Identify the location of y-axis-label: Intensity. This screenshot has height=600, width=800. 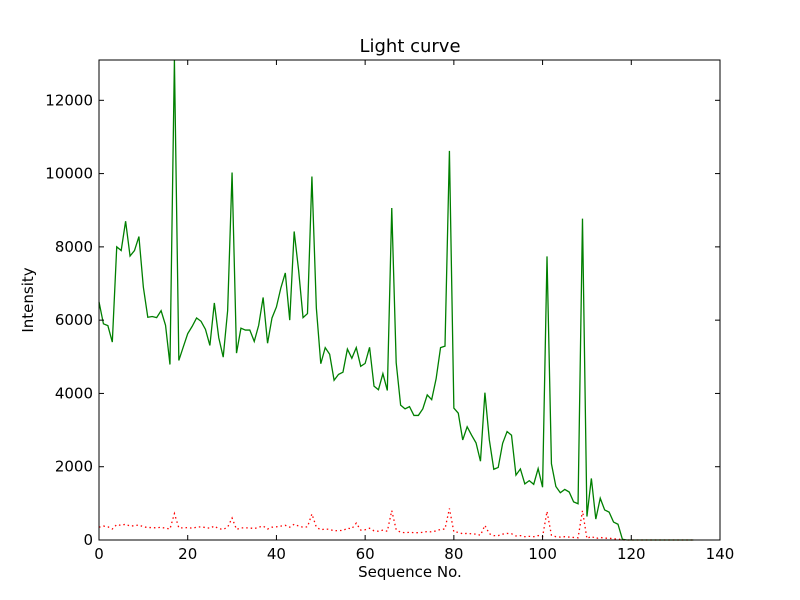
(28, 299).